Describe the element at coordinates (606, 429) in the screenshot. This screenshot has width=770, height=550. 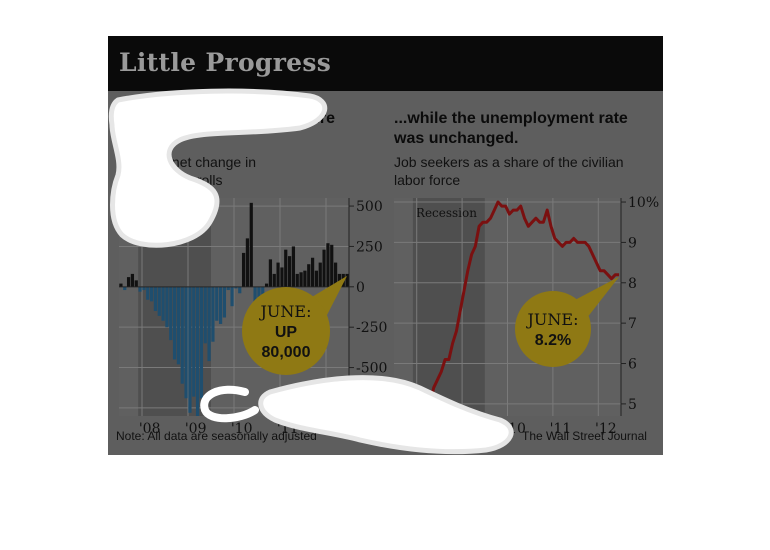
I see `x-tick-label: '12` at that location.